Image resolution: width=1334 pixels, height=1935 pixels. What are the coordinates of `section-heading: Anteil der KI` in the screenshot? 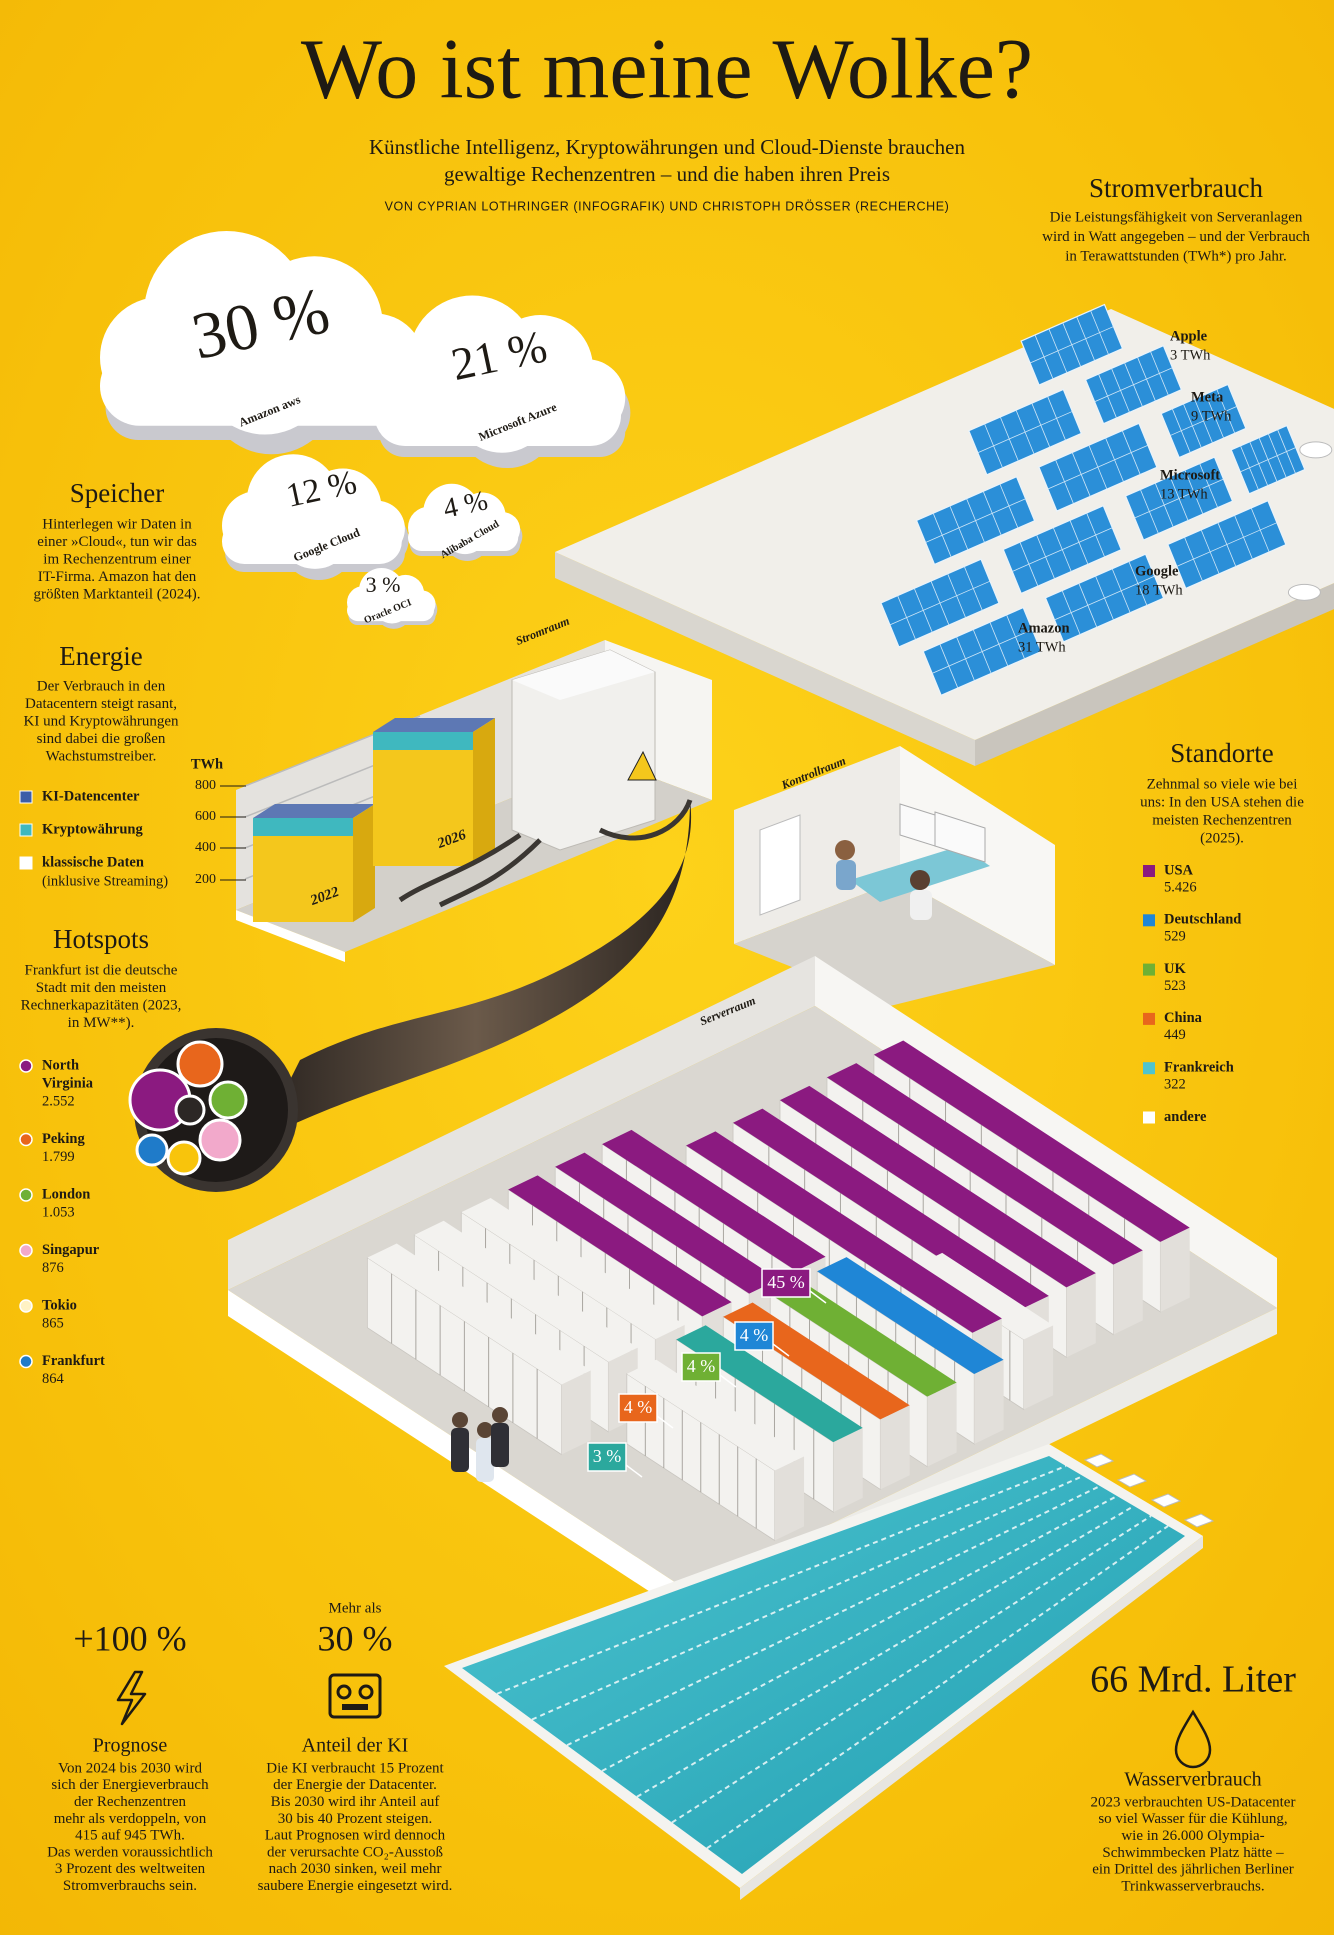 It's located at (355, 1746).